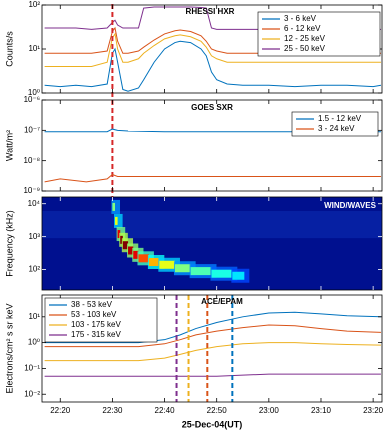 The width and height of the screenshot is (386, 433). I want to click on panel-title: ACE/EPAM, so click(222, 301).